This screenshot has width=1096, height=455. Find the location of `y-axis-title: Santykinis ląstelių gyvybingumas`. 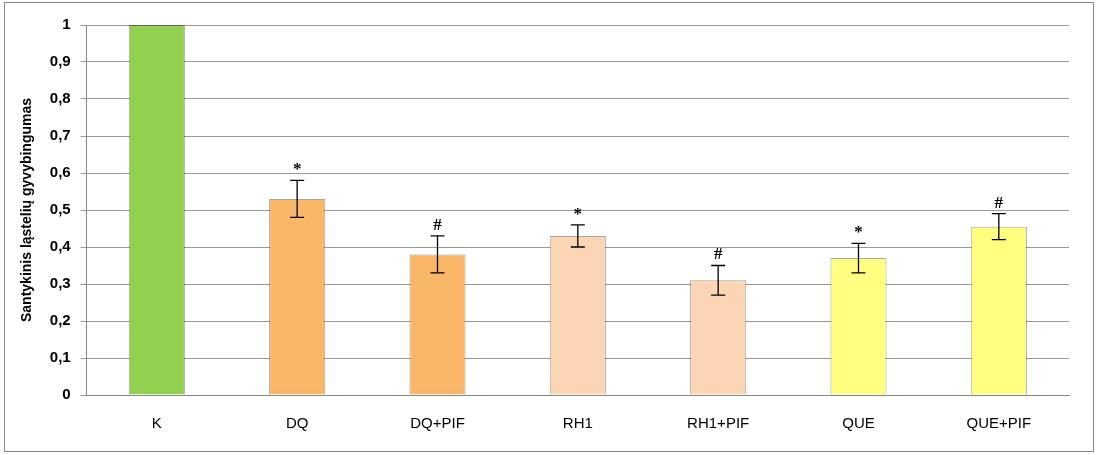

y-axis-title: Santykinis ląstelių gyvybingumas is located at coordinates (26, 210).